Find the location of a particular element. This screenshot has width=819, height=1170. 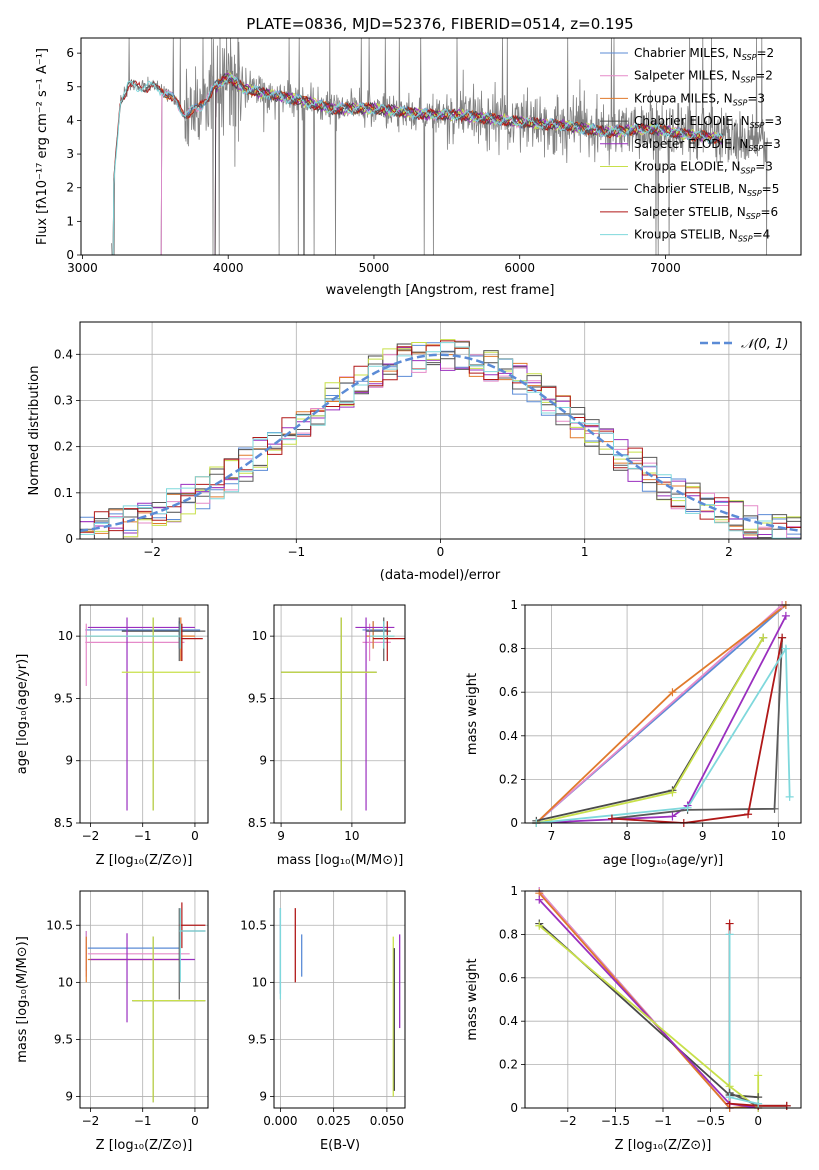

histogram-chabrier_stelib is located at coordinates (440, 444).